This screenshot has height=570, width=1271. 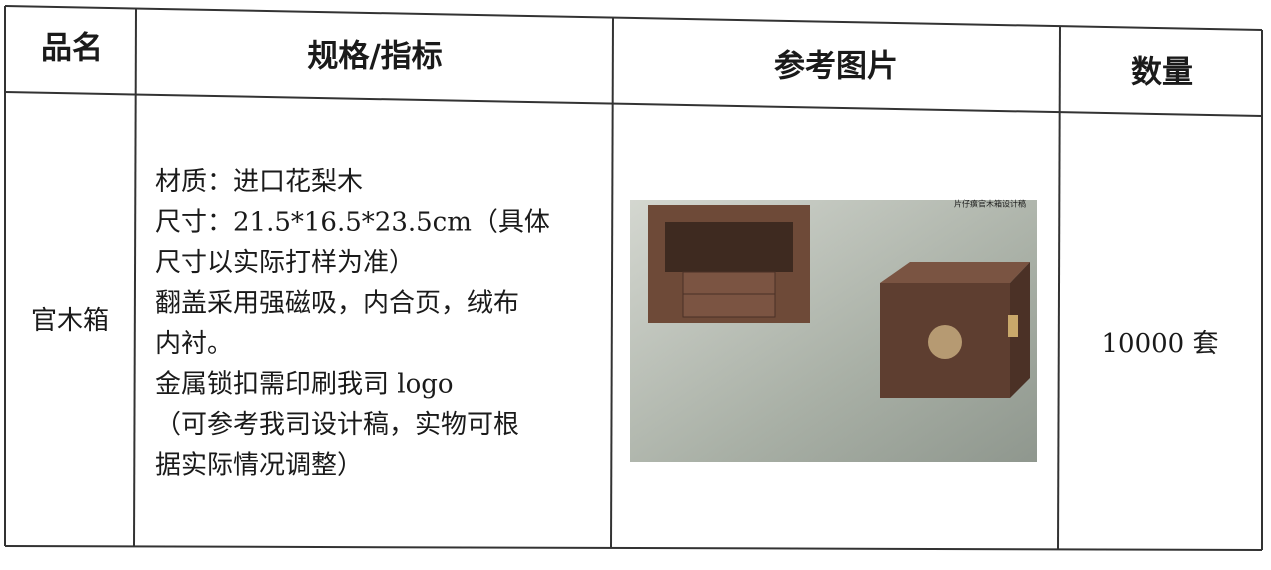 I want to click on header-cell: 品名, so click(x=72, y=49).